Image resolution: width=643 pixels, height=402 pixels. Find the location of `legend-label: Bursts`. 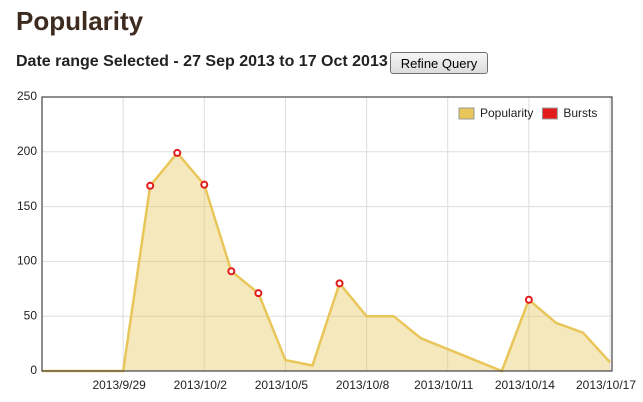

legend-label: Bursts is located at coordinates (580, 113).